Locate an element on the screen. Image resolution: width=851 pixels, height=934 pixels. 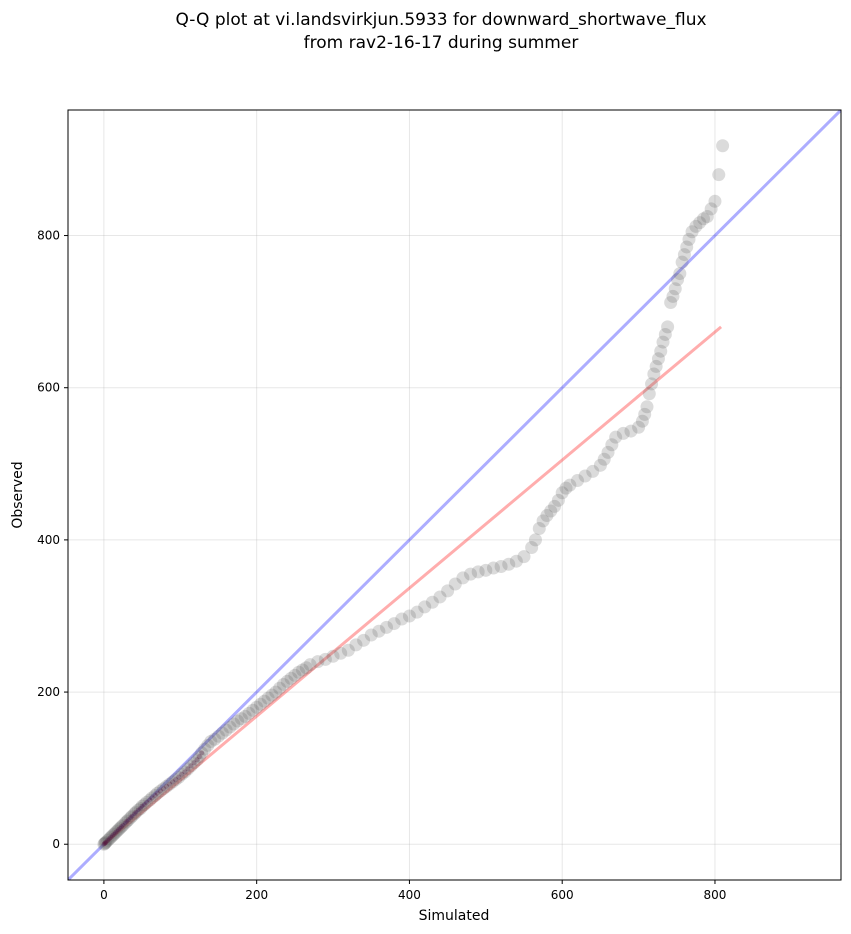
y-tick-label: 800 is located at coordinates (48, 236).